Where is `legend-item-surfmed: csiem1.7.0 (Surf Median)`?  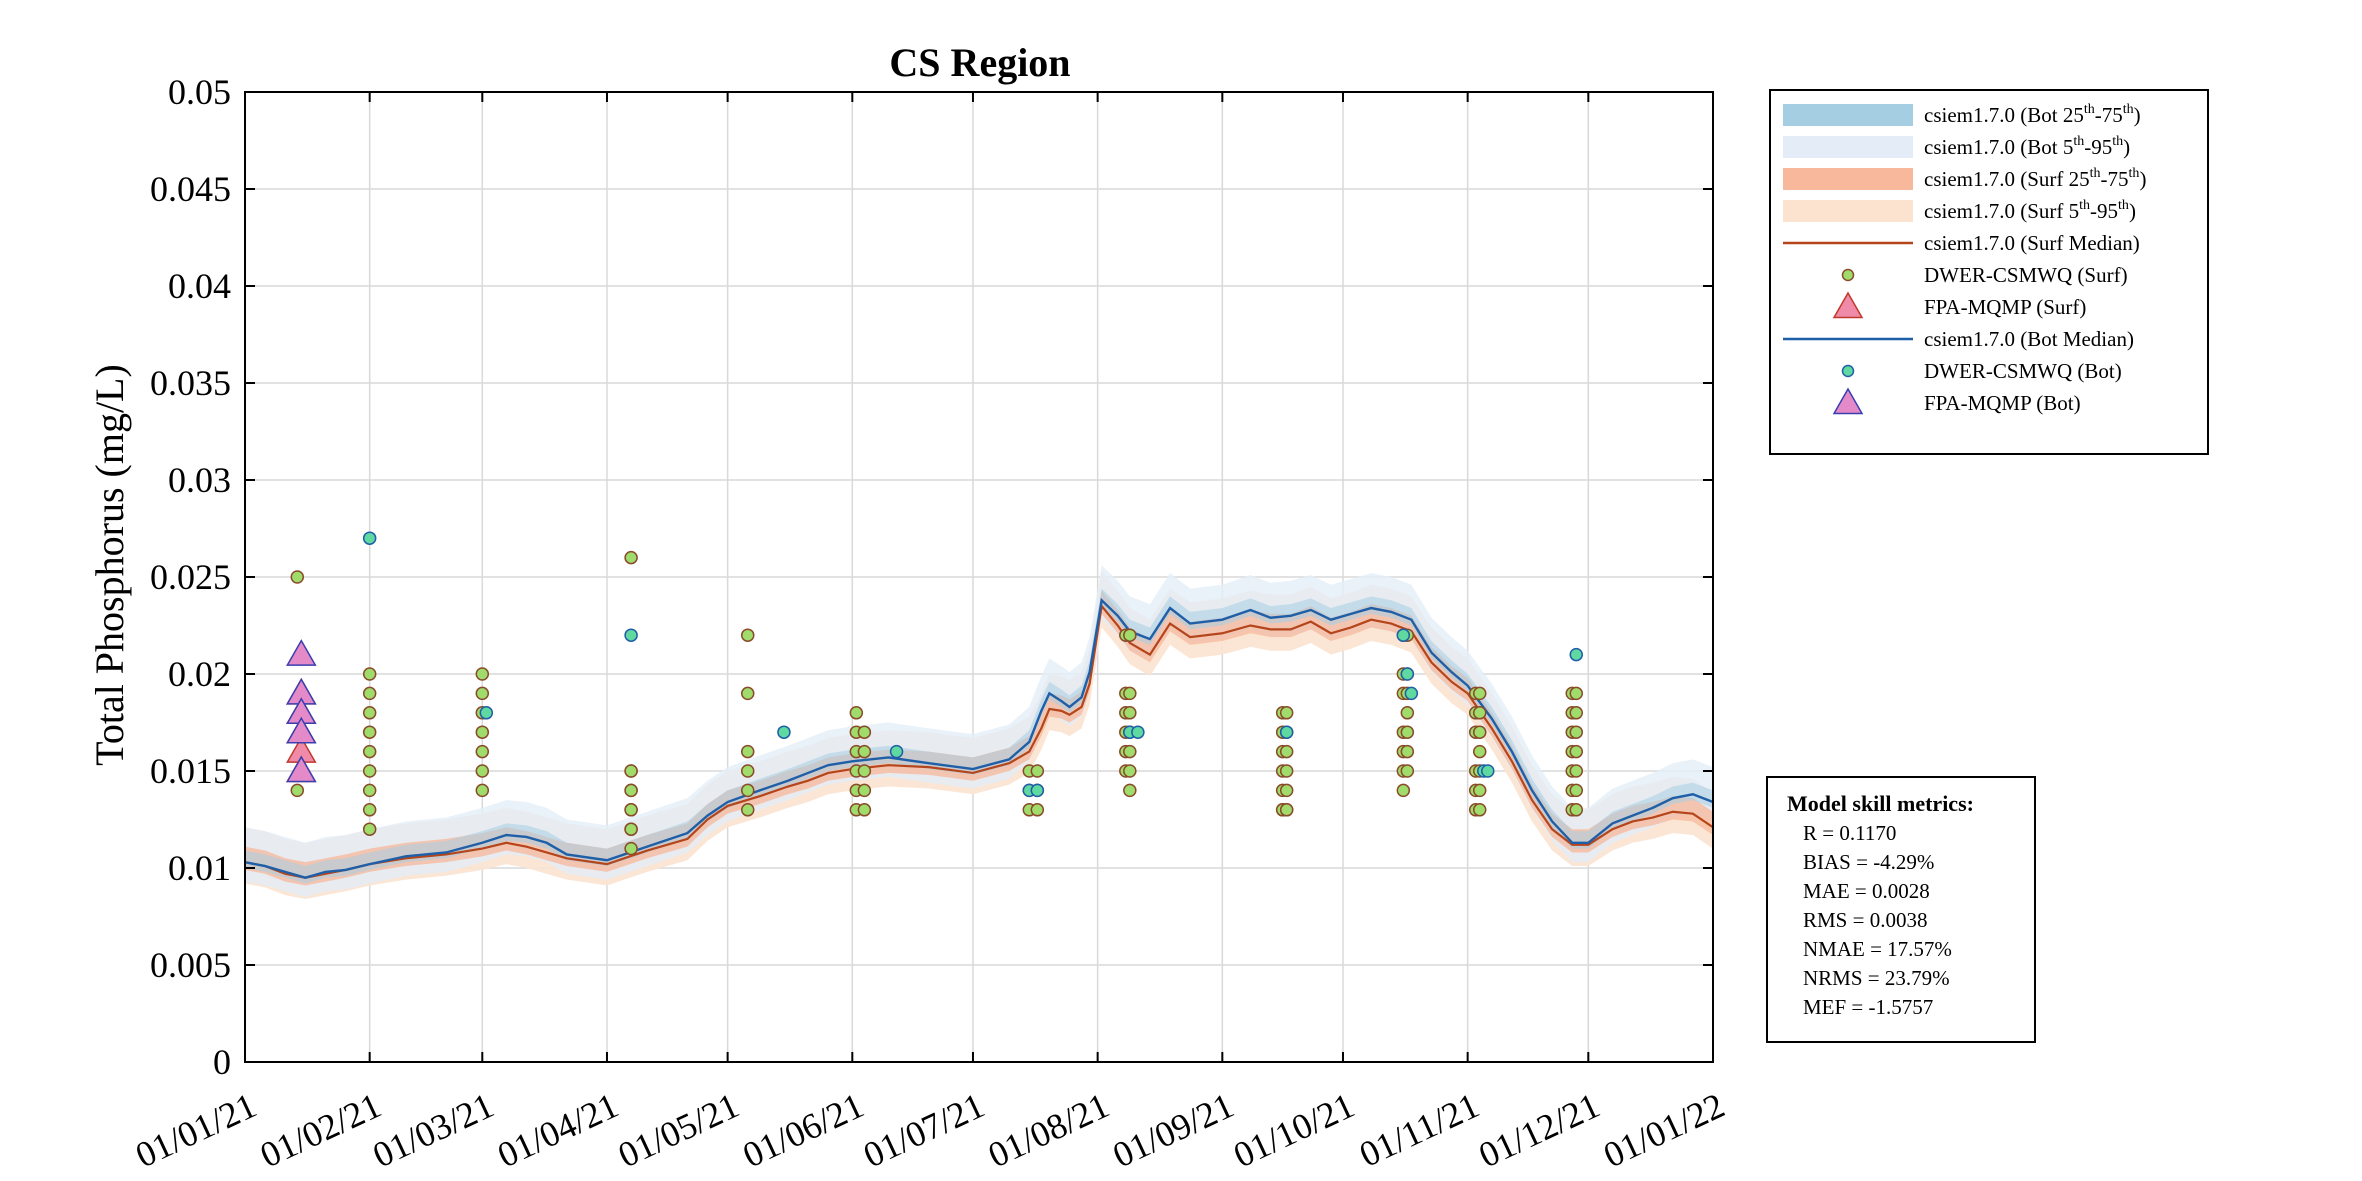 legend-item-surfmed: csiem1.7.0 (Surf Median) is located at coordinates (1961, 243).